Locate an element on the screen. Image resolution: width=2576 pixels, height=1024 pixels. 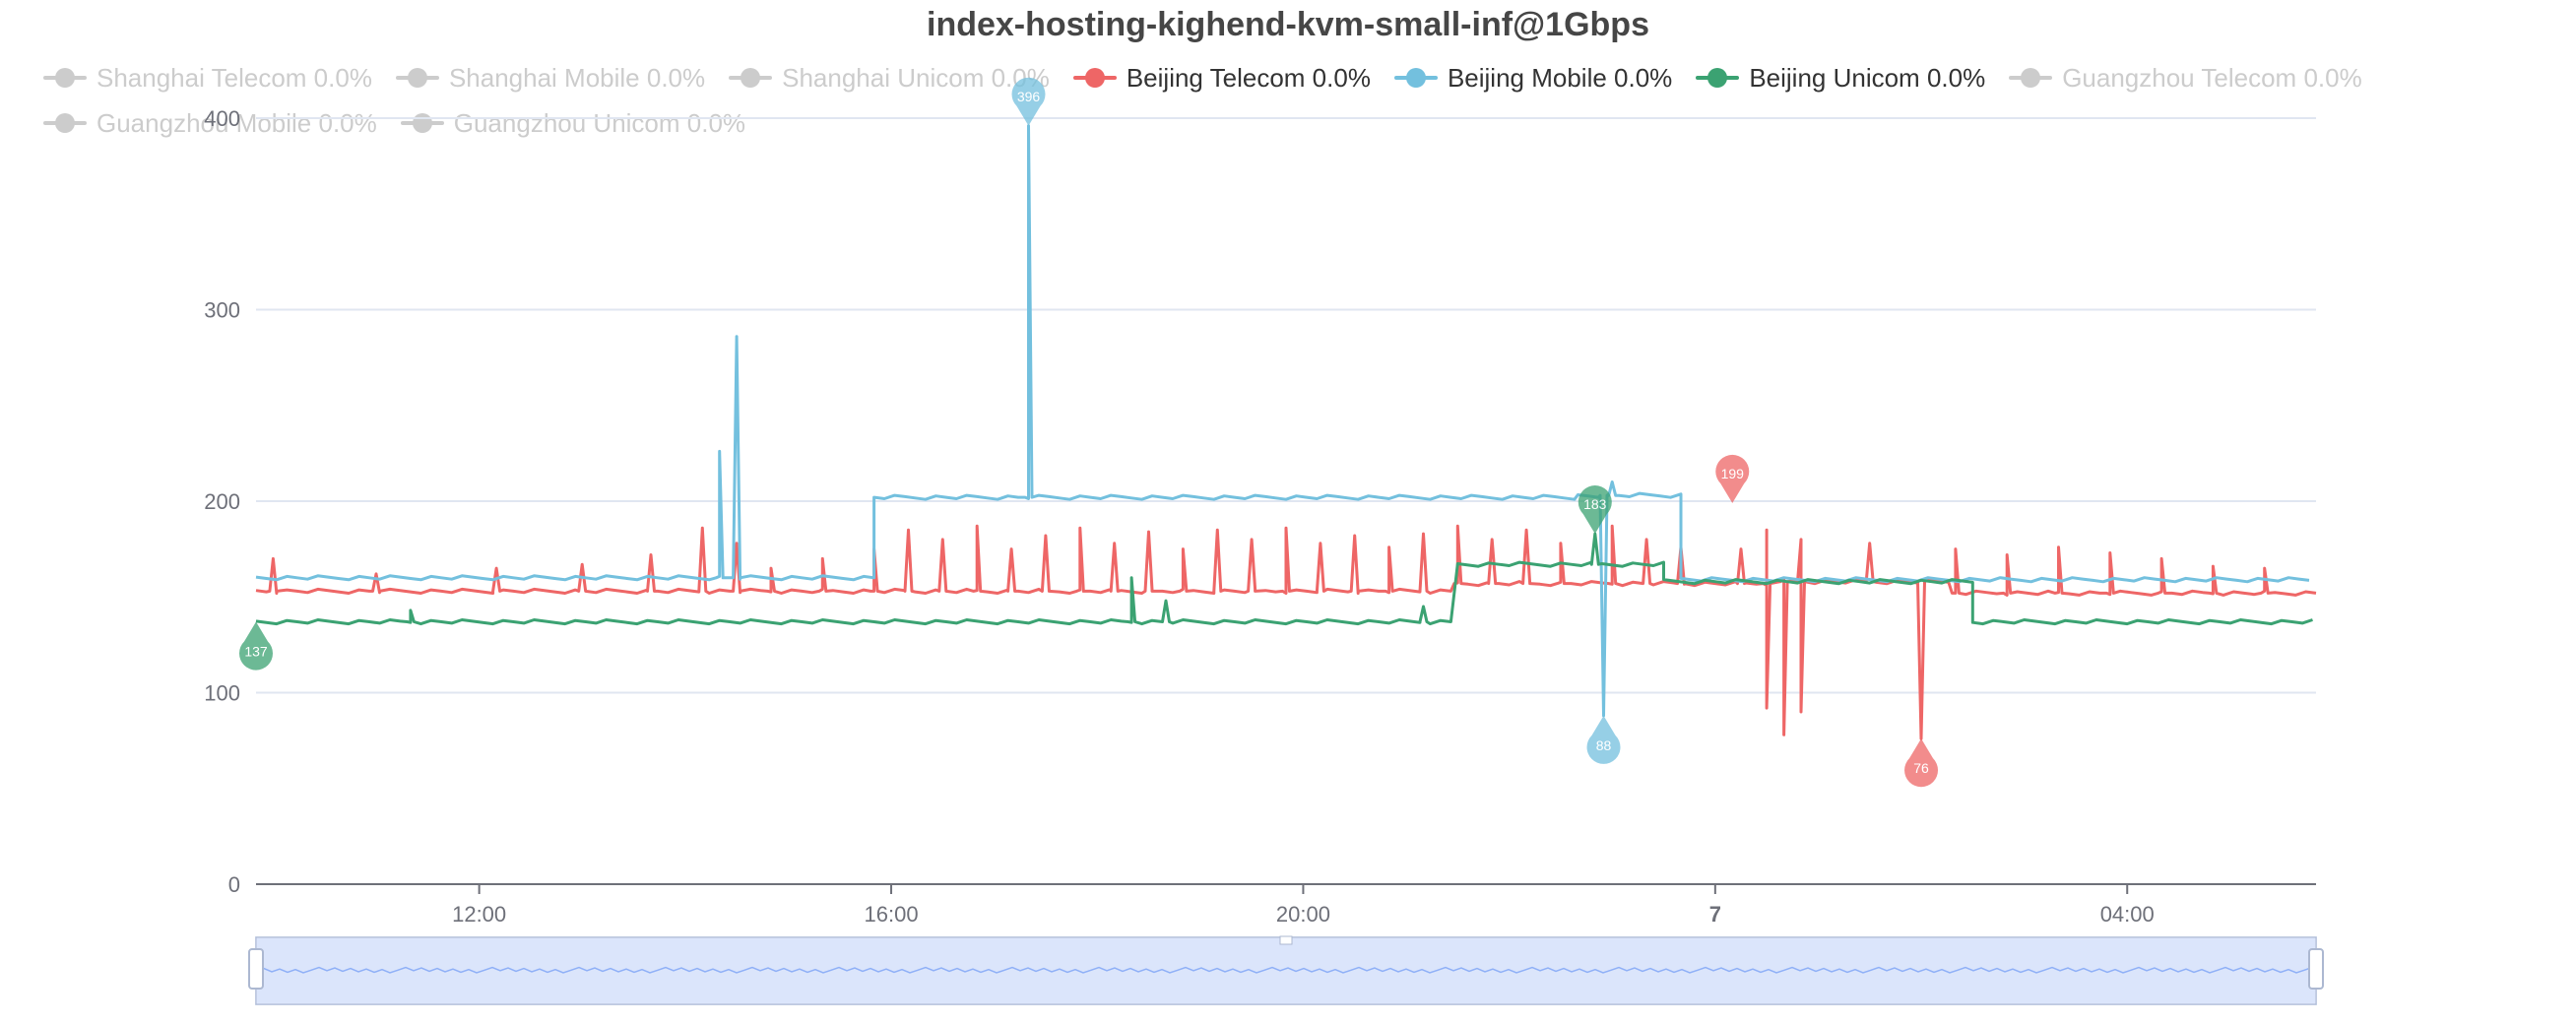
x-tick-label: 16:00 is located at coordinates (892, 914).